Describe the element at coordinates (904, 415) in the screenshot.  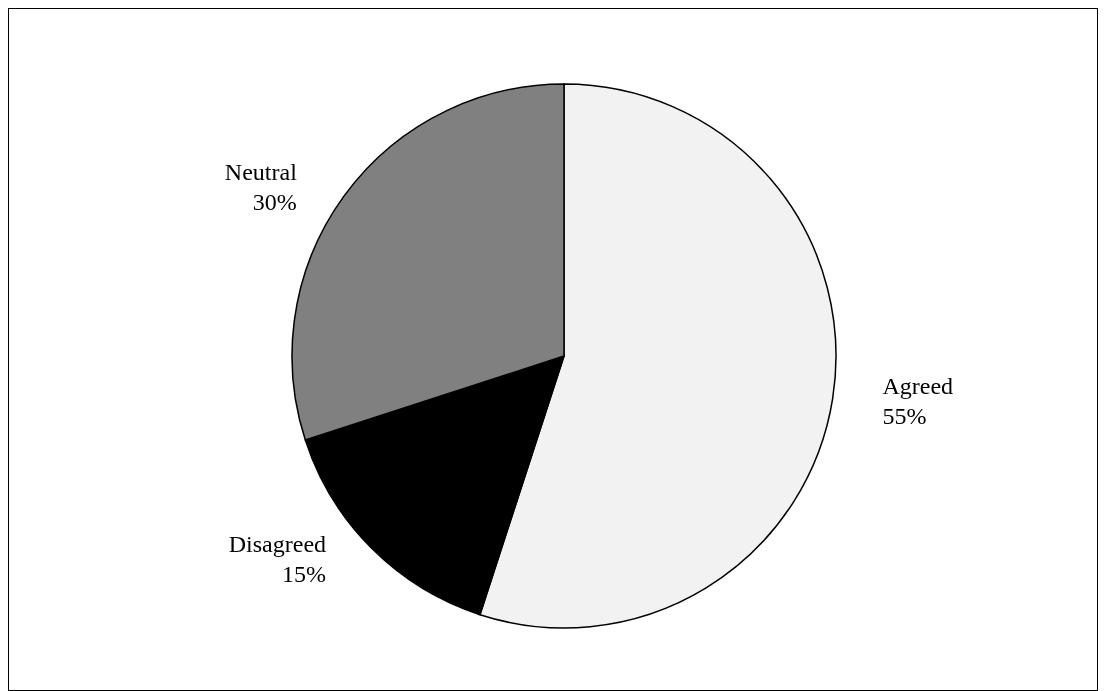
I see `data-label: 55%` at that location.